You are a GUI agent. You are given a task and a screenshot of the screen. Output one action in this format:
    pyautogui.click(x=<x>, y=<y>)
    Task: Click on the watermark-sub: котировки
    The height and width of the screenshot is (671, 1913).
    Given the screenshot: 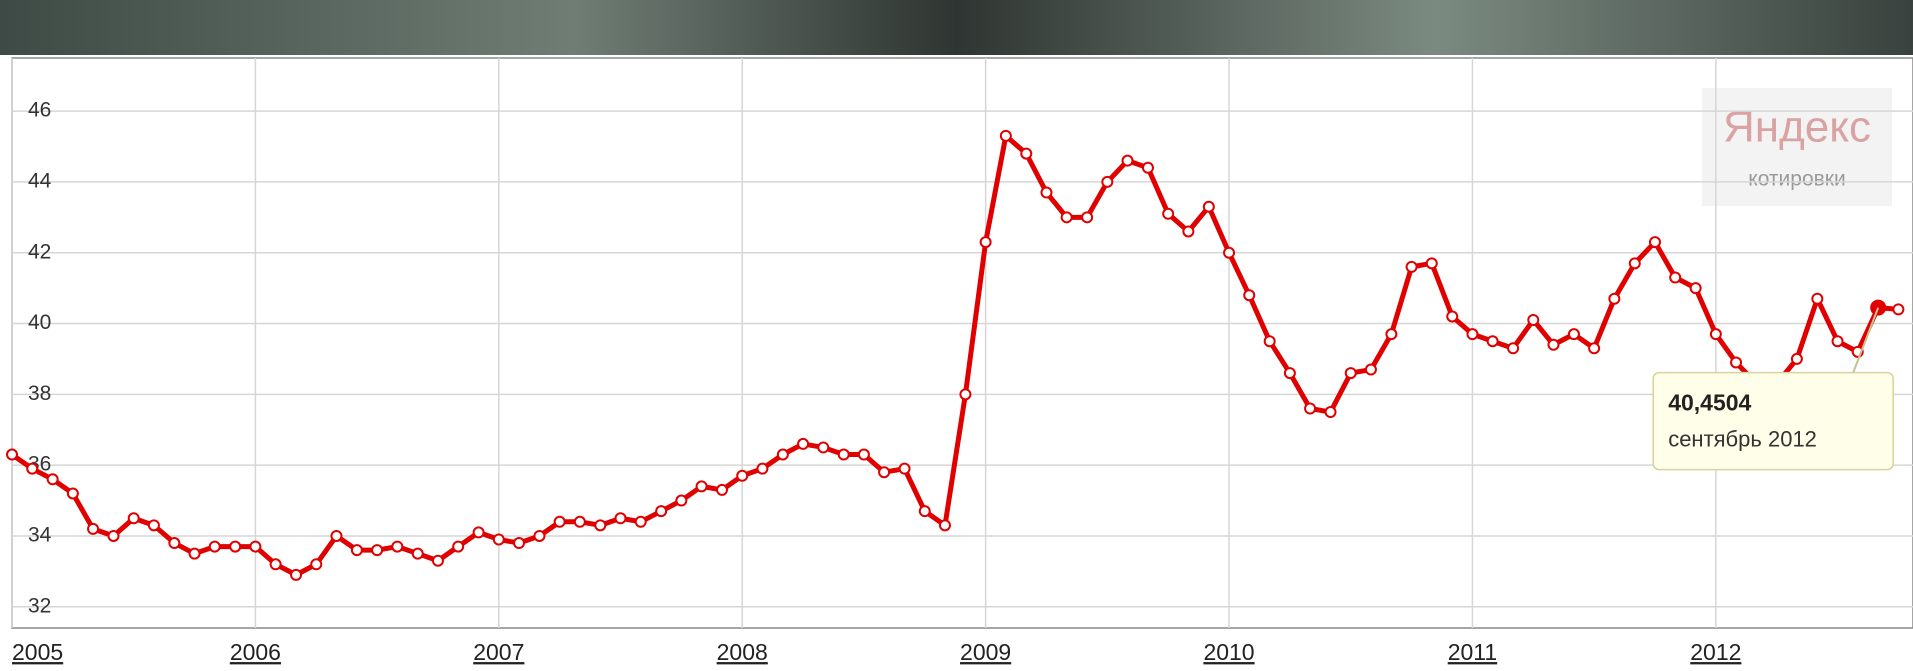 What is the action you would take?
    pyautogui.click(x=1796, y=179)
    